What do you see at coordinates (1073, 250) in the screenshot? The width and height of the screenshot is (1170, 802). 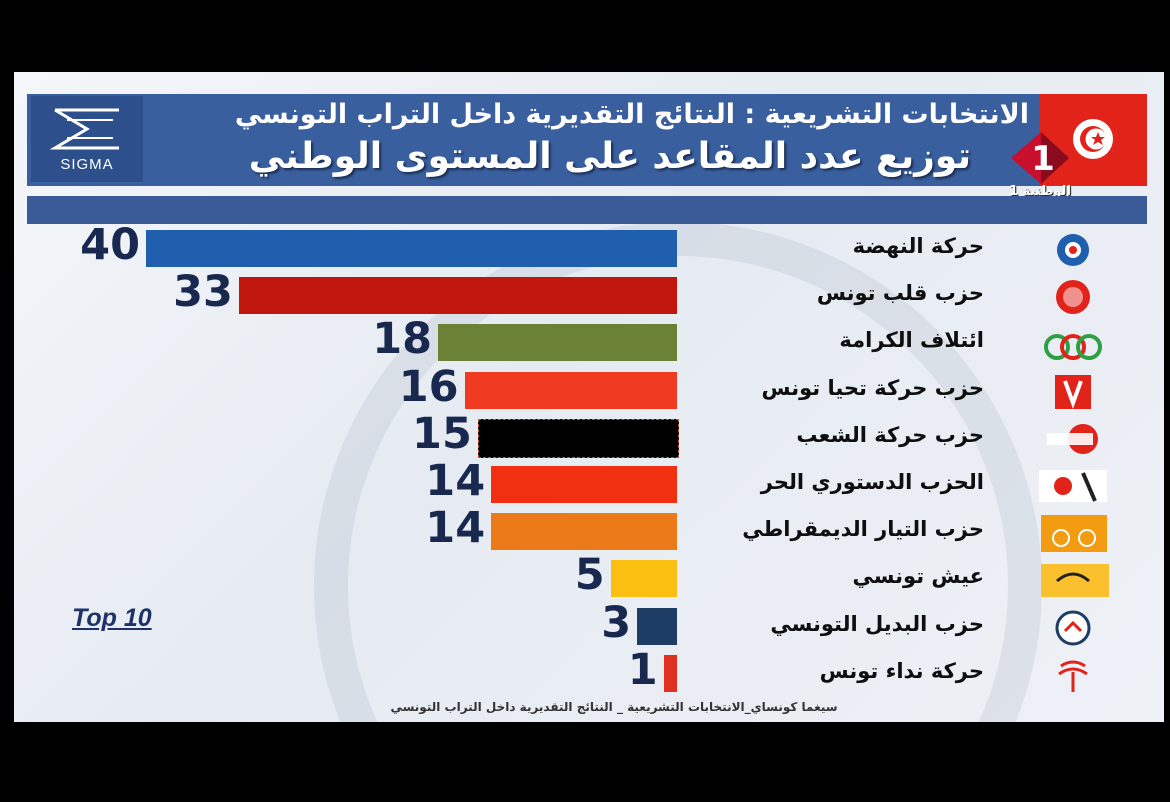 I see `ennahdha-logo` at bounding box center [1073, 250].